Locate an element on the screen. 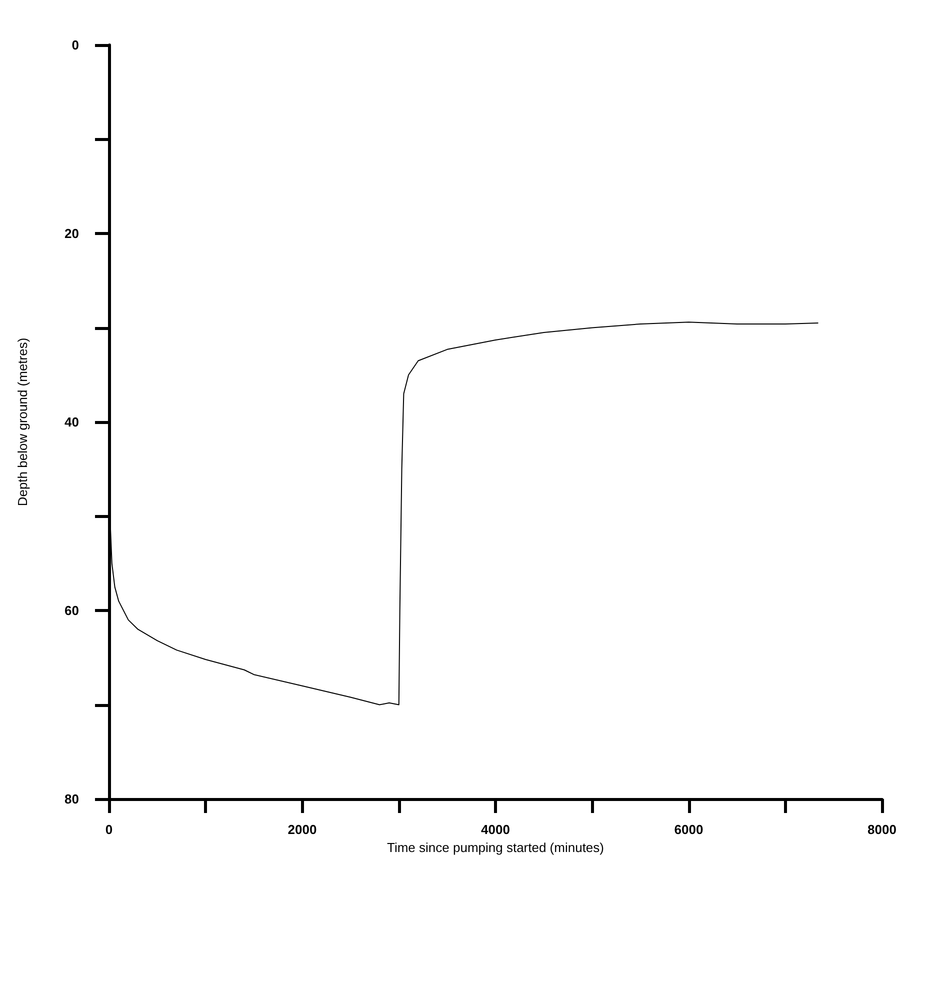  y-tick-label: 40 is located at coordinates (71, 422).